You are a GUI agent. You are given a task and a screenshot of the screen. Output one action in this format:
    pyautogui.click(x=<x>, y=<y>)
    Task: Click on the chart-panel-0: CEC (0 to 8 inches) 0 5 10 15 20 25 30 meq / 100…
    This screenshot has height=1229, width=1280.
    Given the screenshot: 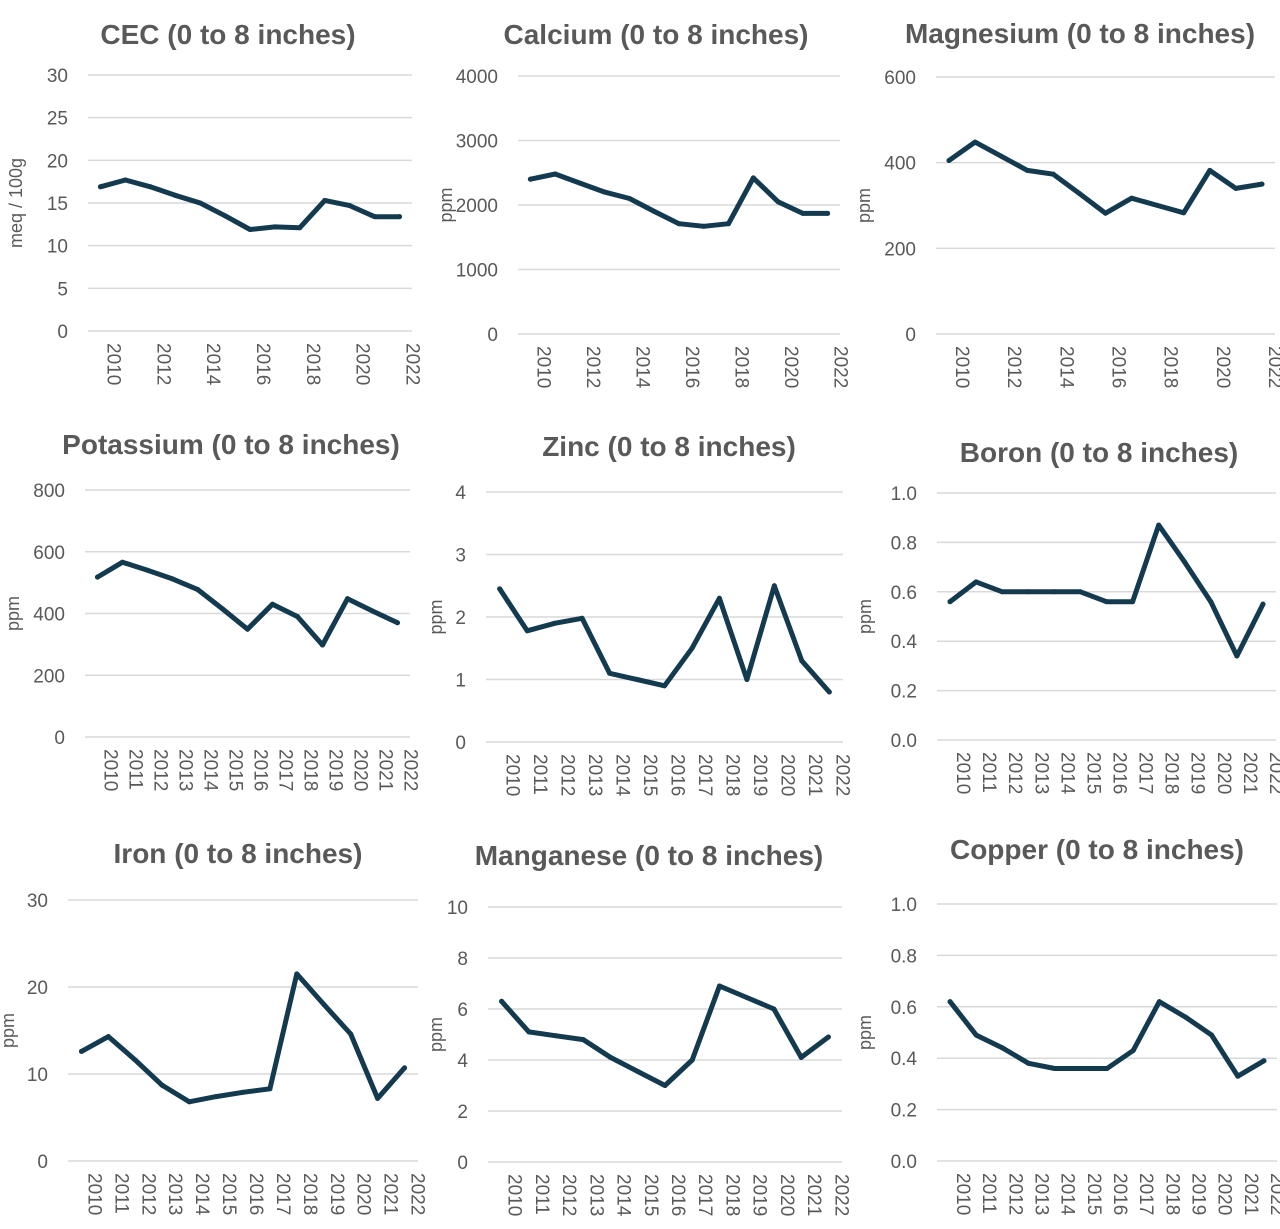 What is the action you would take?
    pyautogui.click(x=214, y=205)
    